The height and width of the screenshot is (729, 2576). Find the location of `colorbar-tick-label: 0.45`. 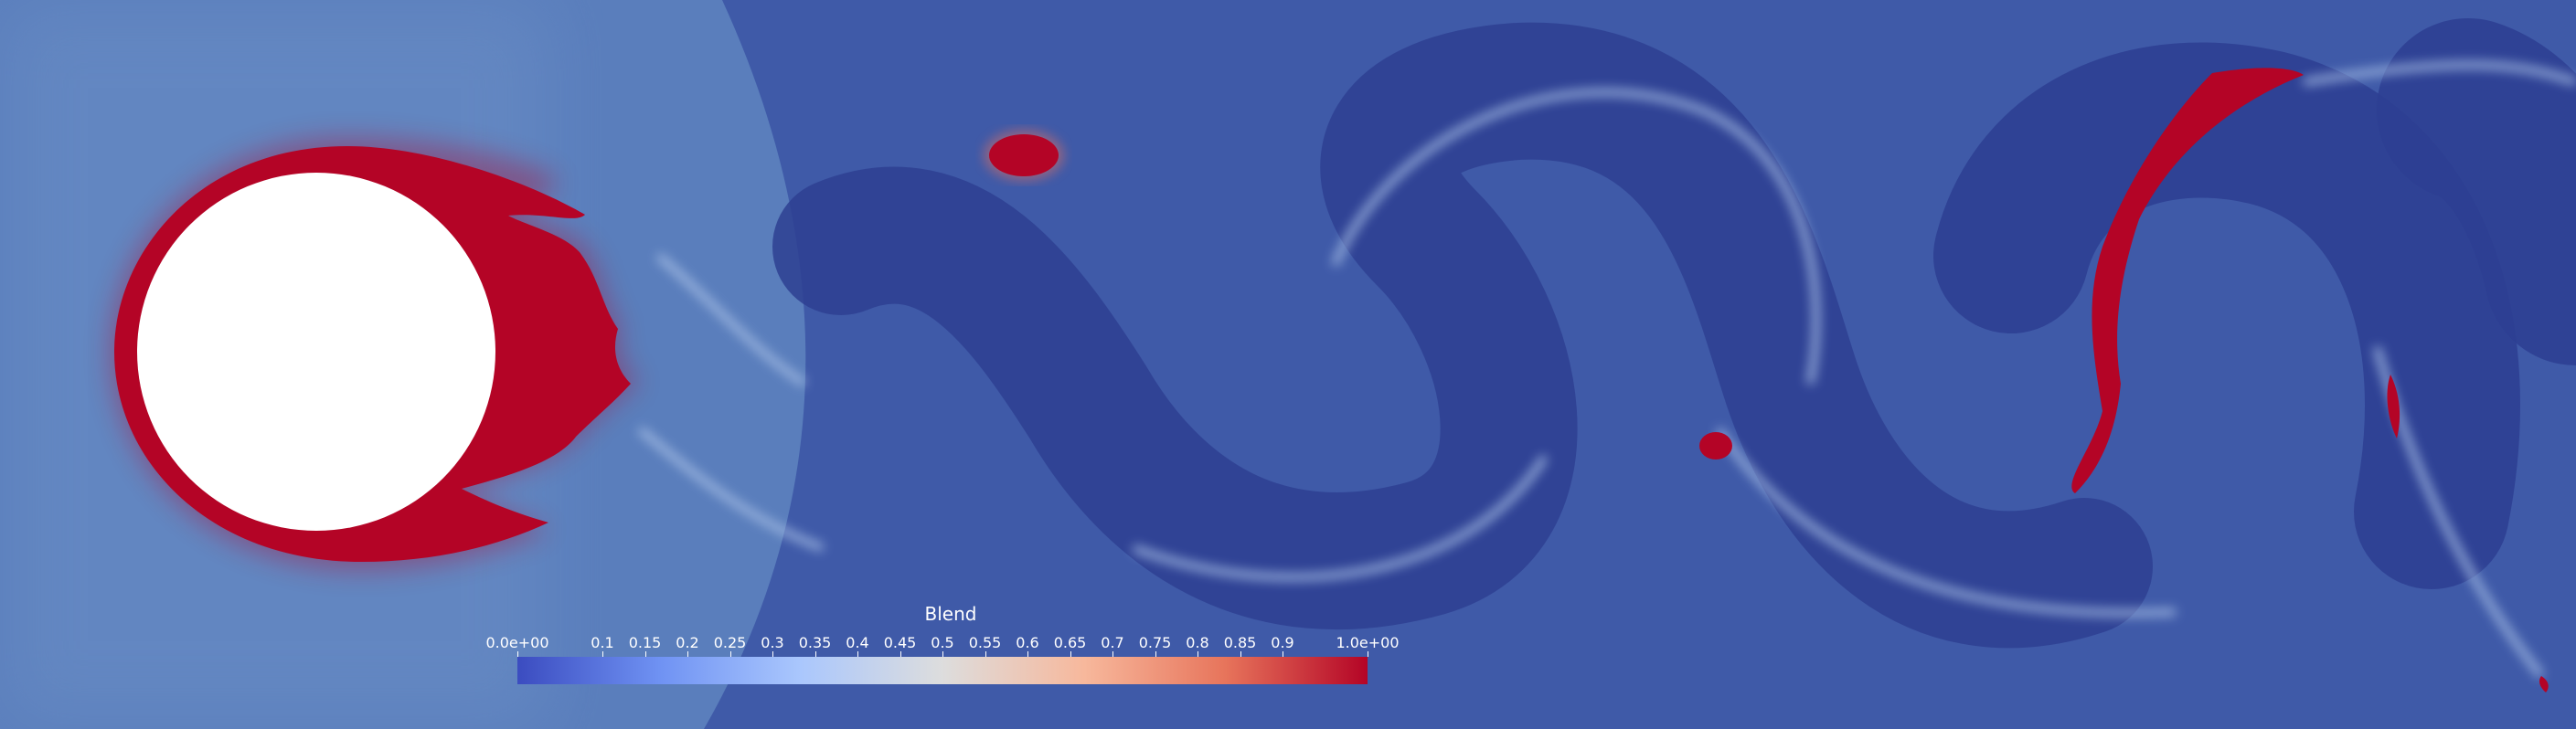

colorbar-tick-label: 0.45 is located at coordinates (900, 642).